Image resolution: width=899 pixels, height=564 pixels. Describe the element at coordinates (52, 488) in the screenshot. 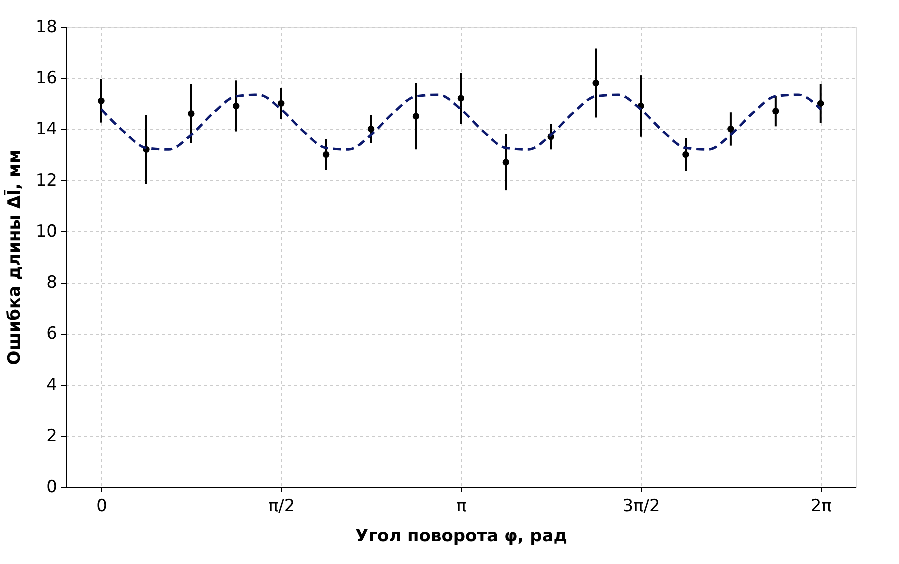

I see `y-tick-label: 0` at that location.